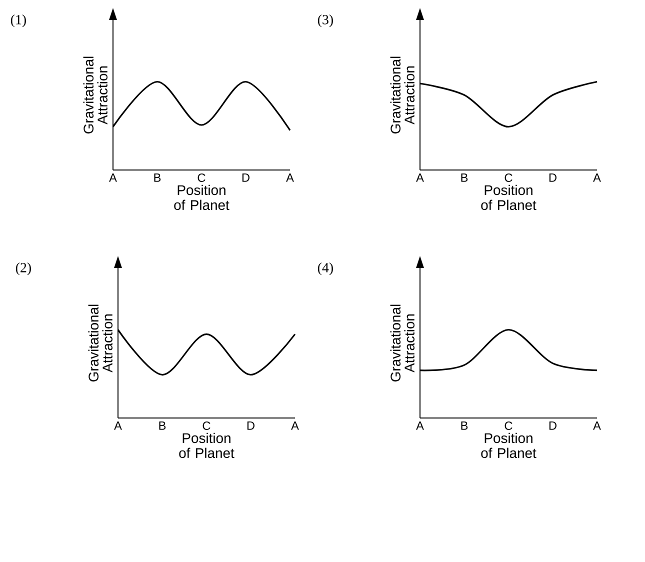 The width and height of the screenshot is (645, 562). I want to click on chart-title: (1), so click(18, 21).